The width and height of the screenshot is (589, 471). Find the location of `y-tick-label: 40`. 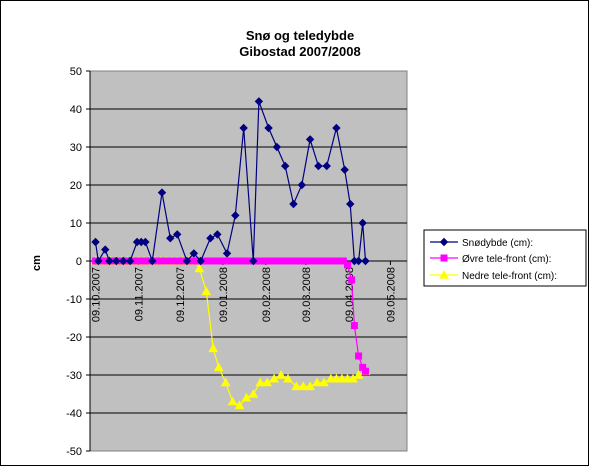

y-tick-label: 40 is located at coordinates (76, 110).